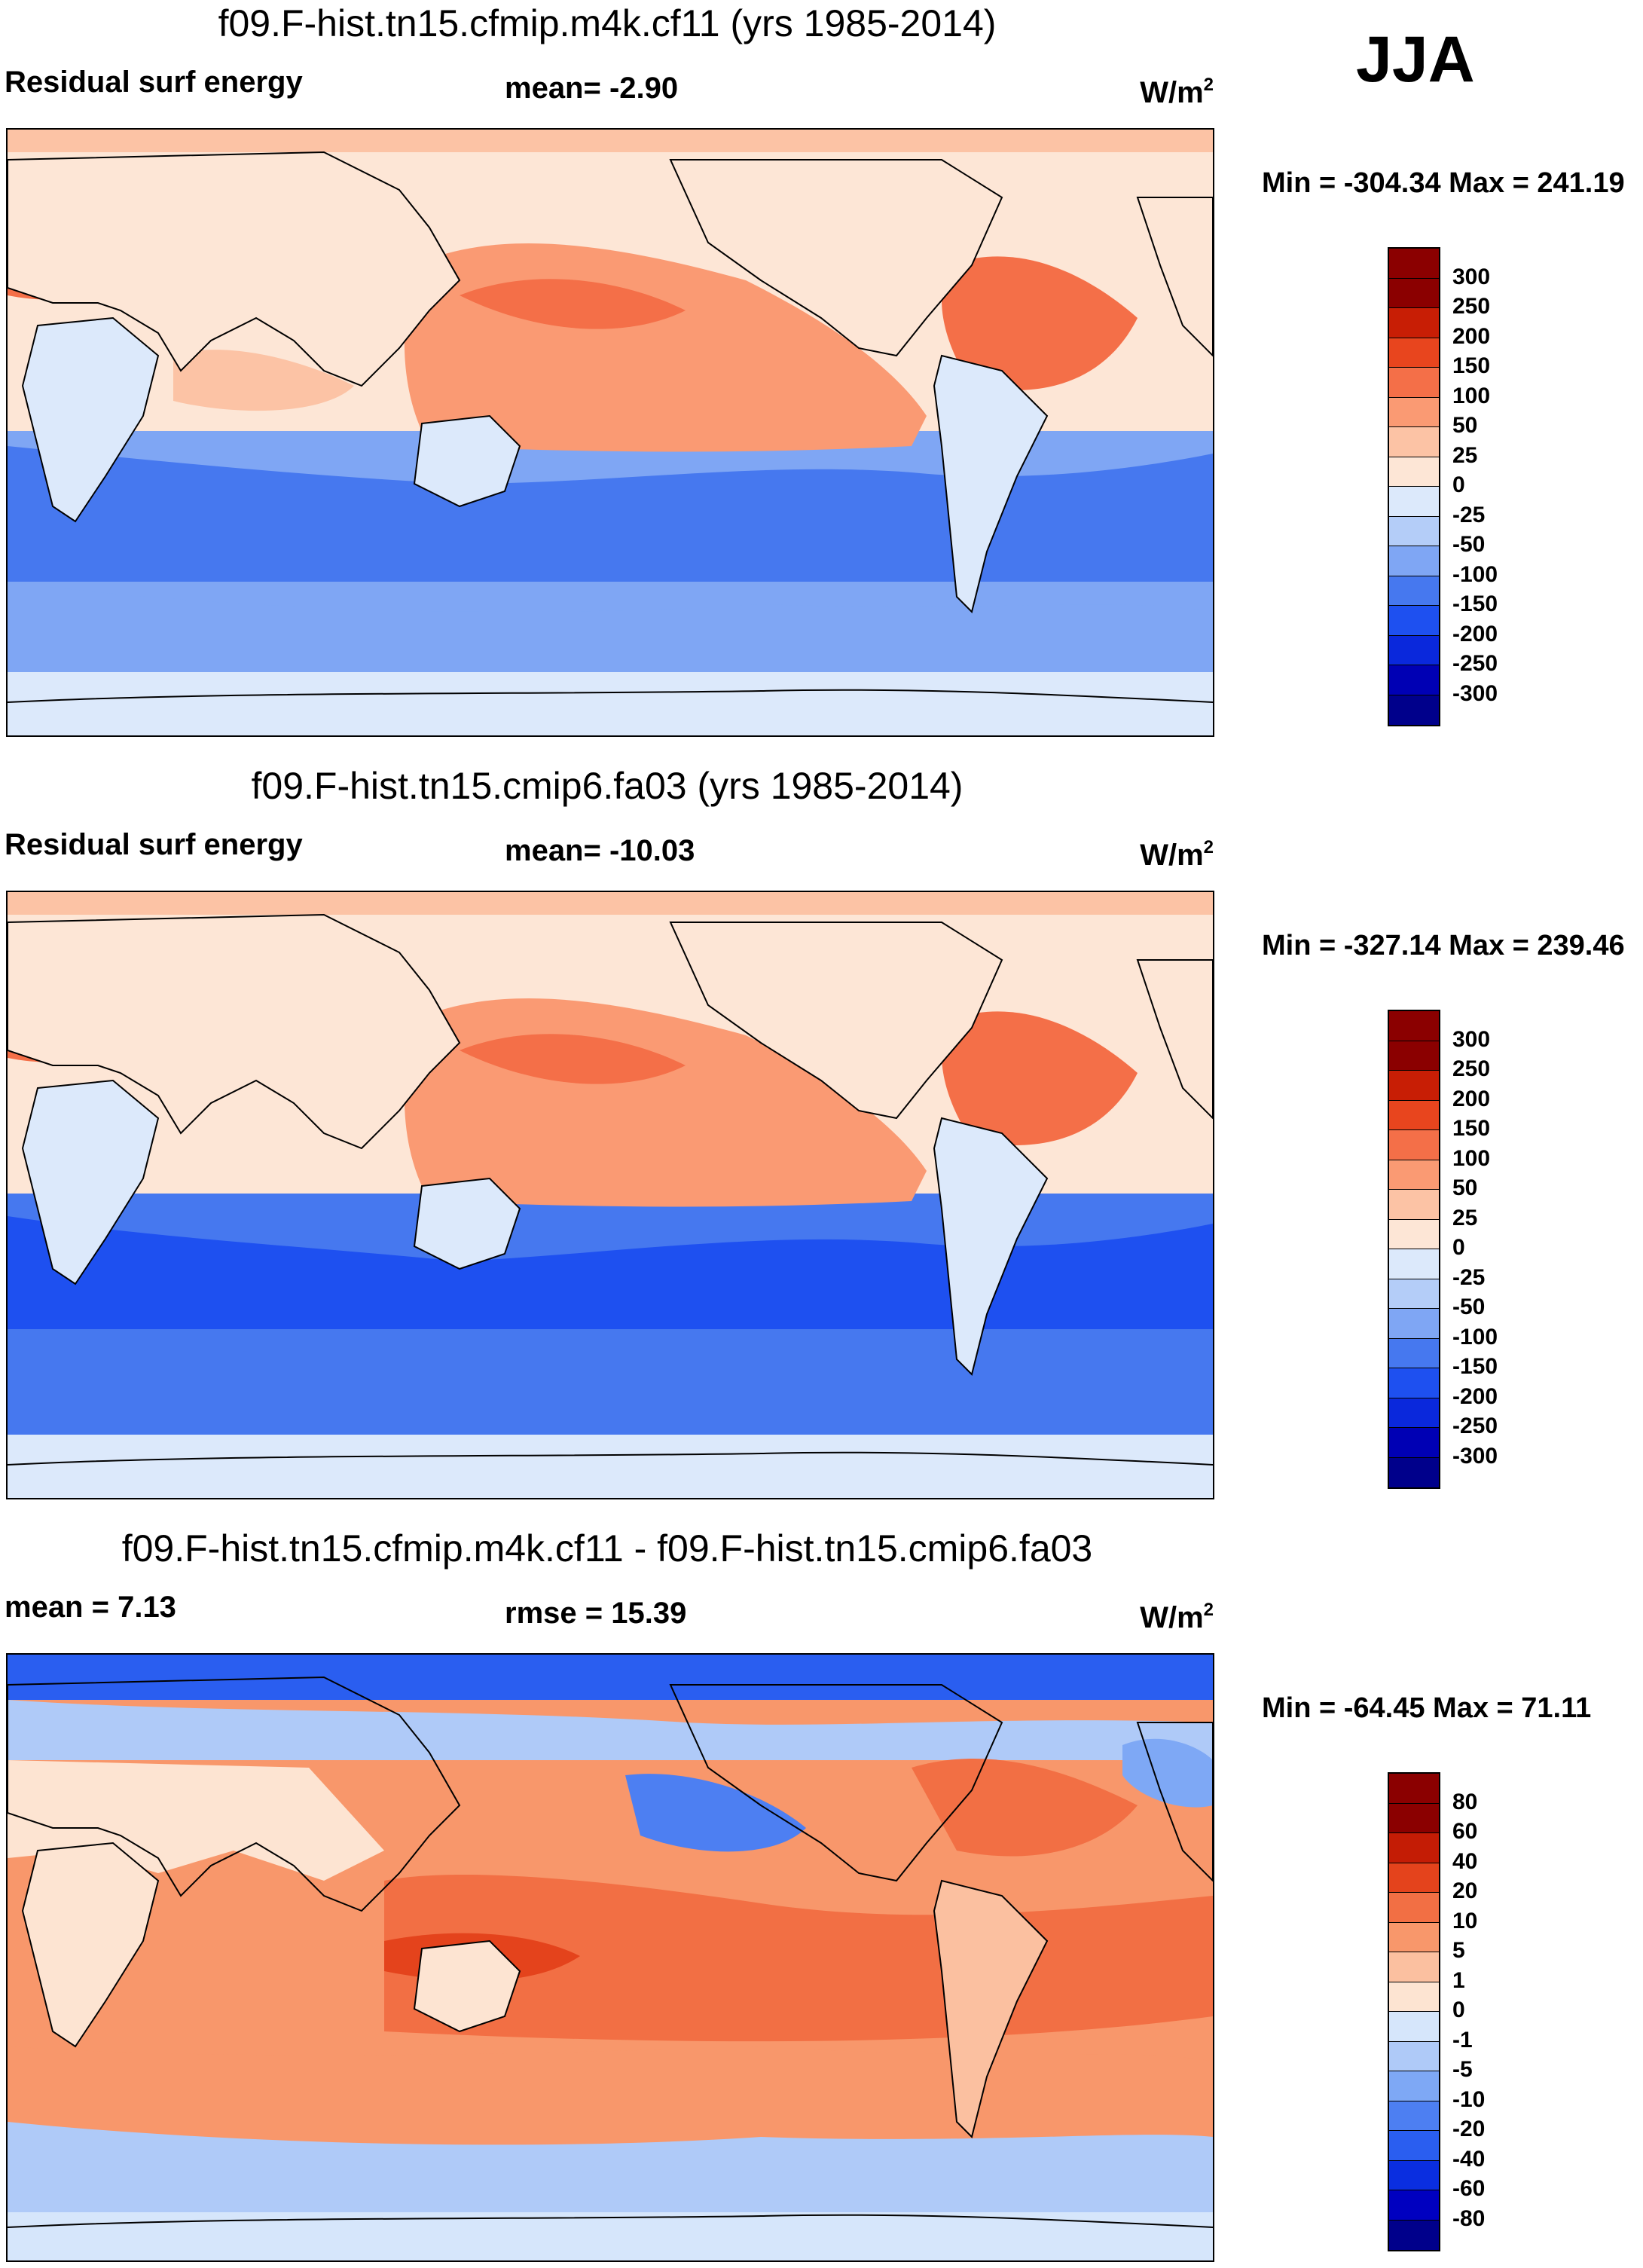 This screenshot has width=1643, height=2268. I want to click on colorbar-tick-label: -1, so click(1462, 2040).